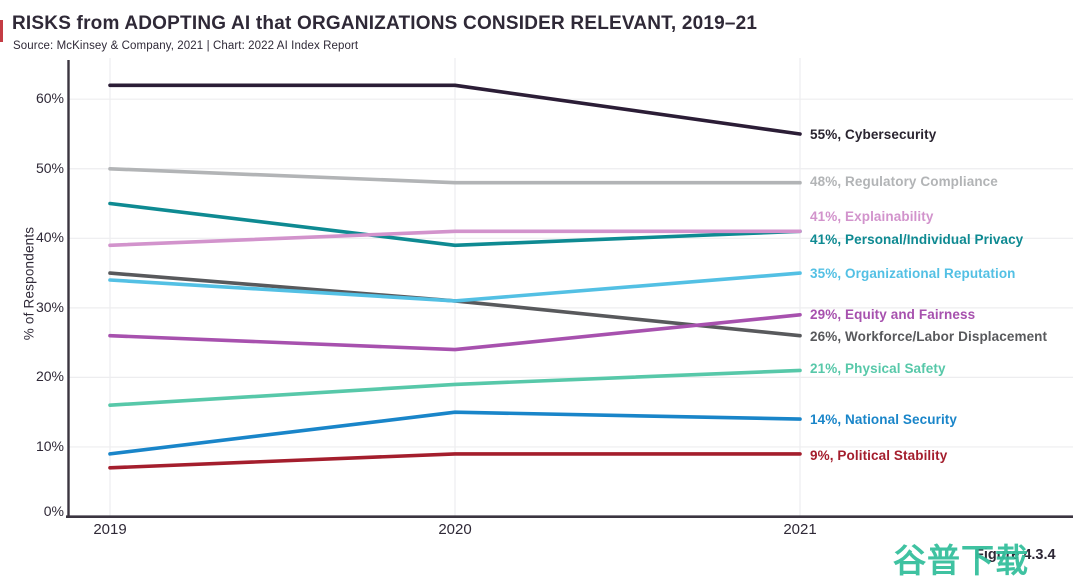 The width and height of the screenshot is (1080, 581). Describe the element at coordinates (455, 332) in the screenshot. I see `series-line-equity-and-fairness` at that location.